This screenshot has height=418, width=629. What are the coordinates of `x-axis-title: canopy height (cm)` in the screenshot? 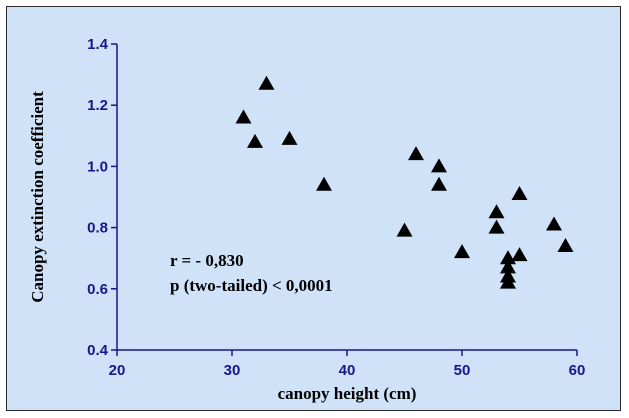 It's located at (347, 393).